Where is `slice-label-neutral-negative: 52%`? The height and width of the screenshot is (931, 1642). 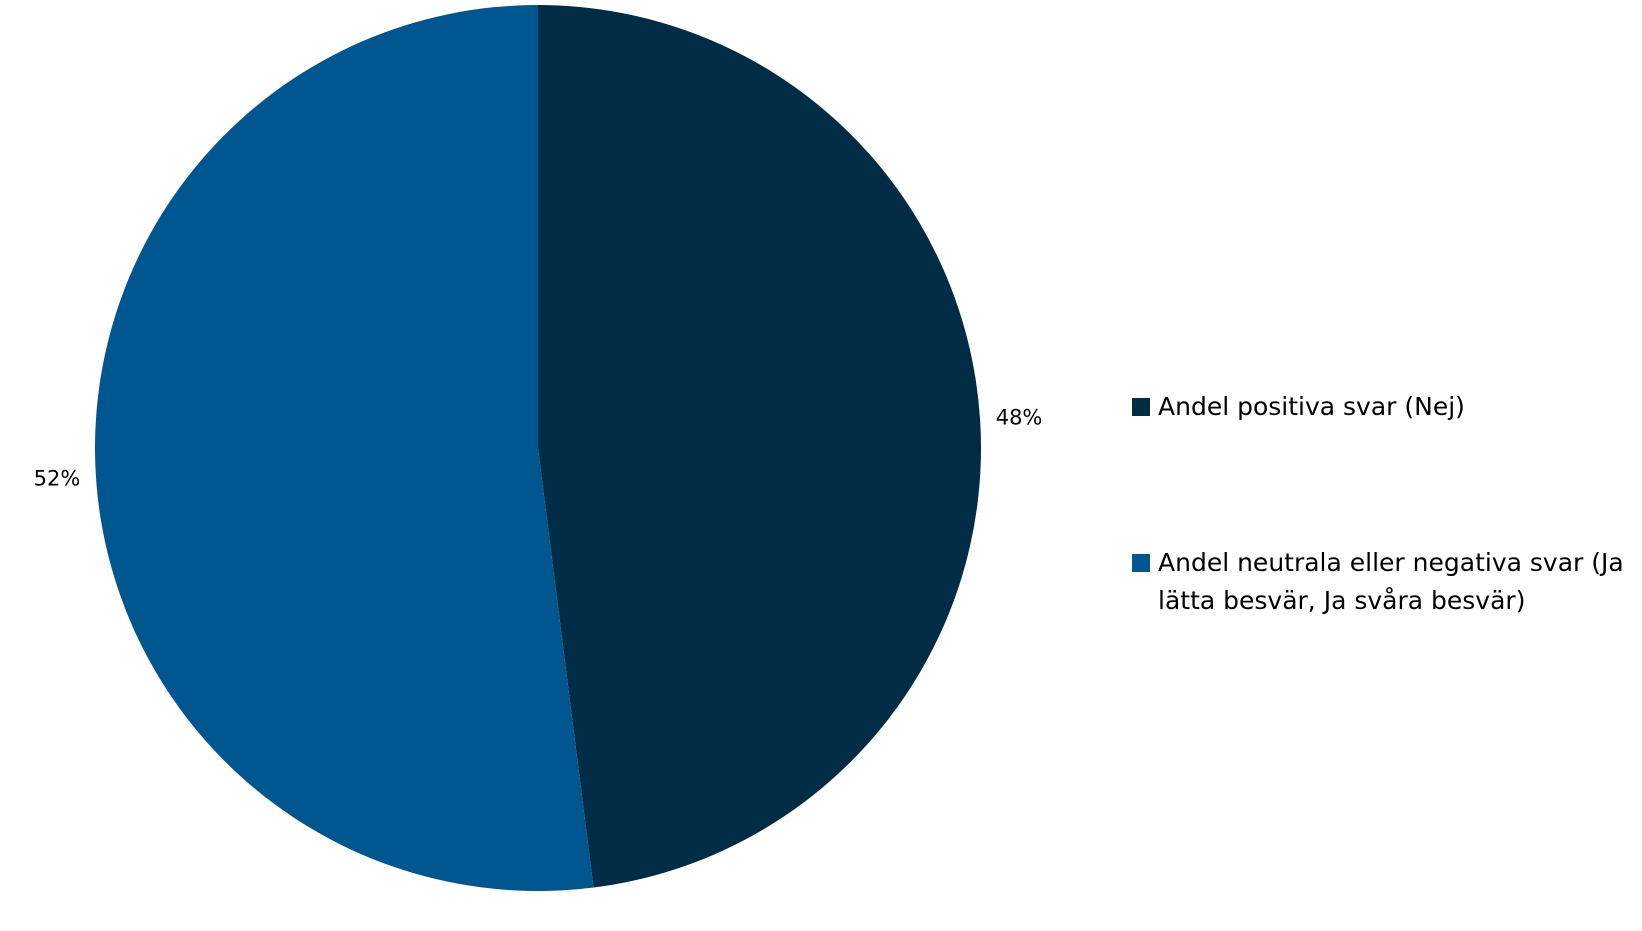
slice-label-neutral-negative: 52% is located at coordinates (57, 478).